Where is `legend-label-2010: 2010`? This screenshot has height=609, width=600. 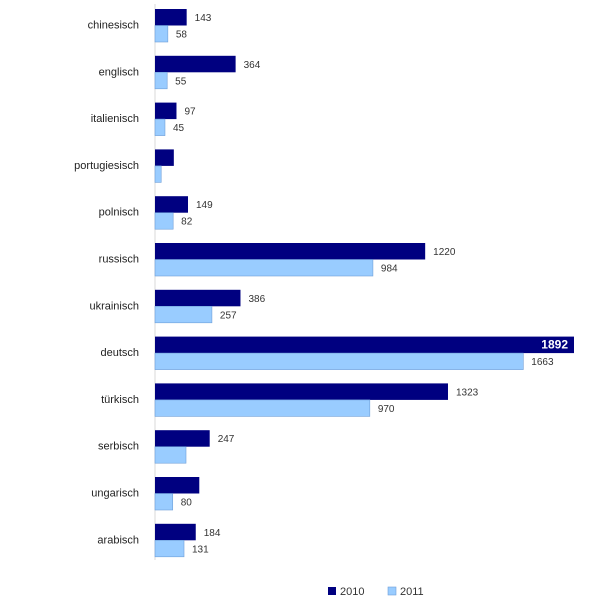 legend-label-2010: 2010 is located at coordinates (352, 592).